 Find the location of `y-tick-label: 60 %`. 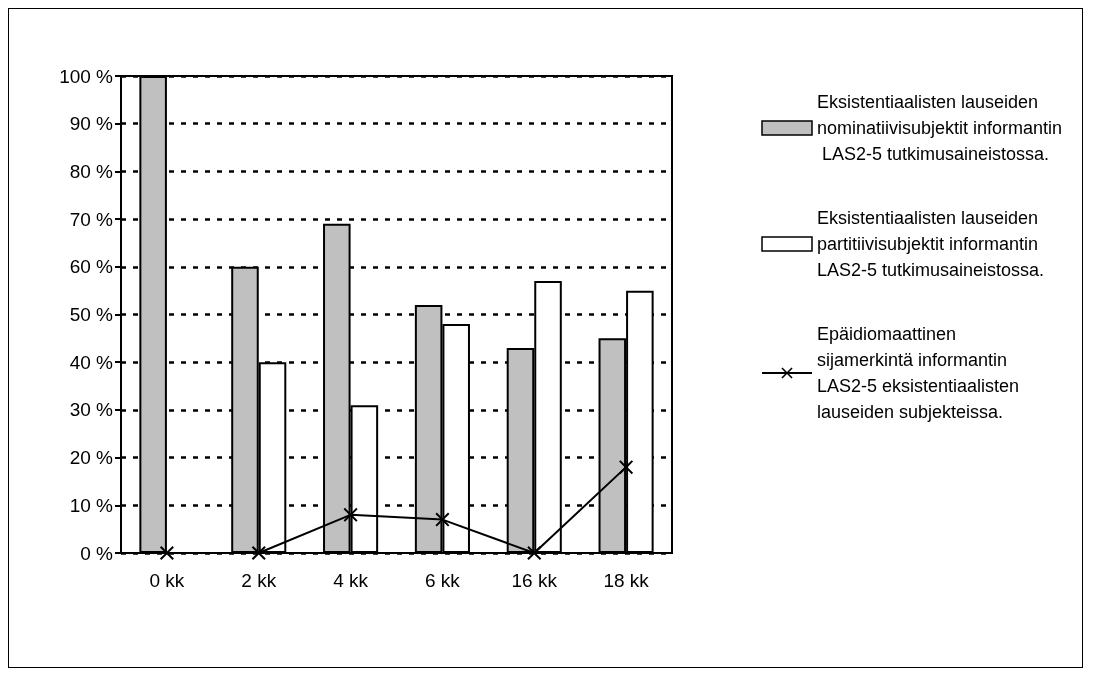

y-tick-label: 60 % is located at coordinates (91, 267).